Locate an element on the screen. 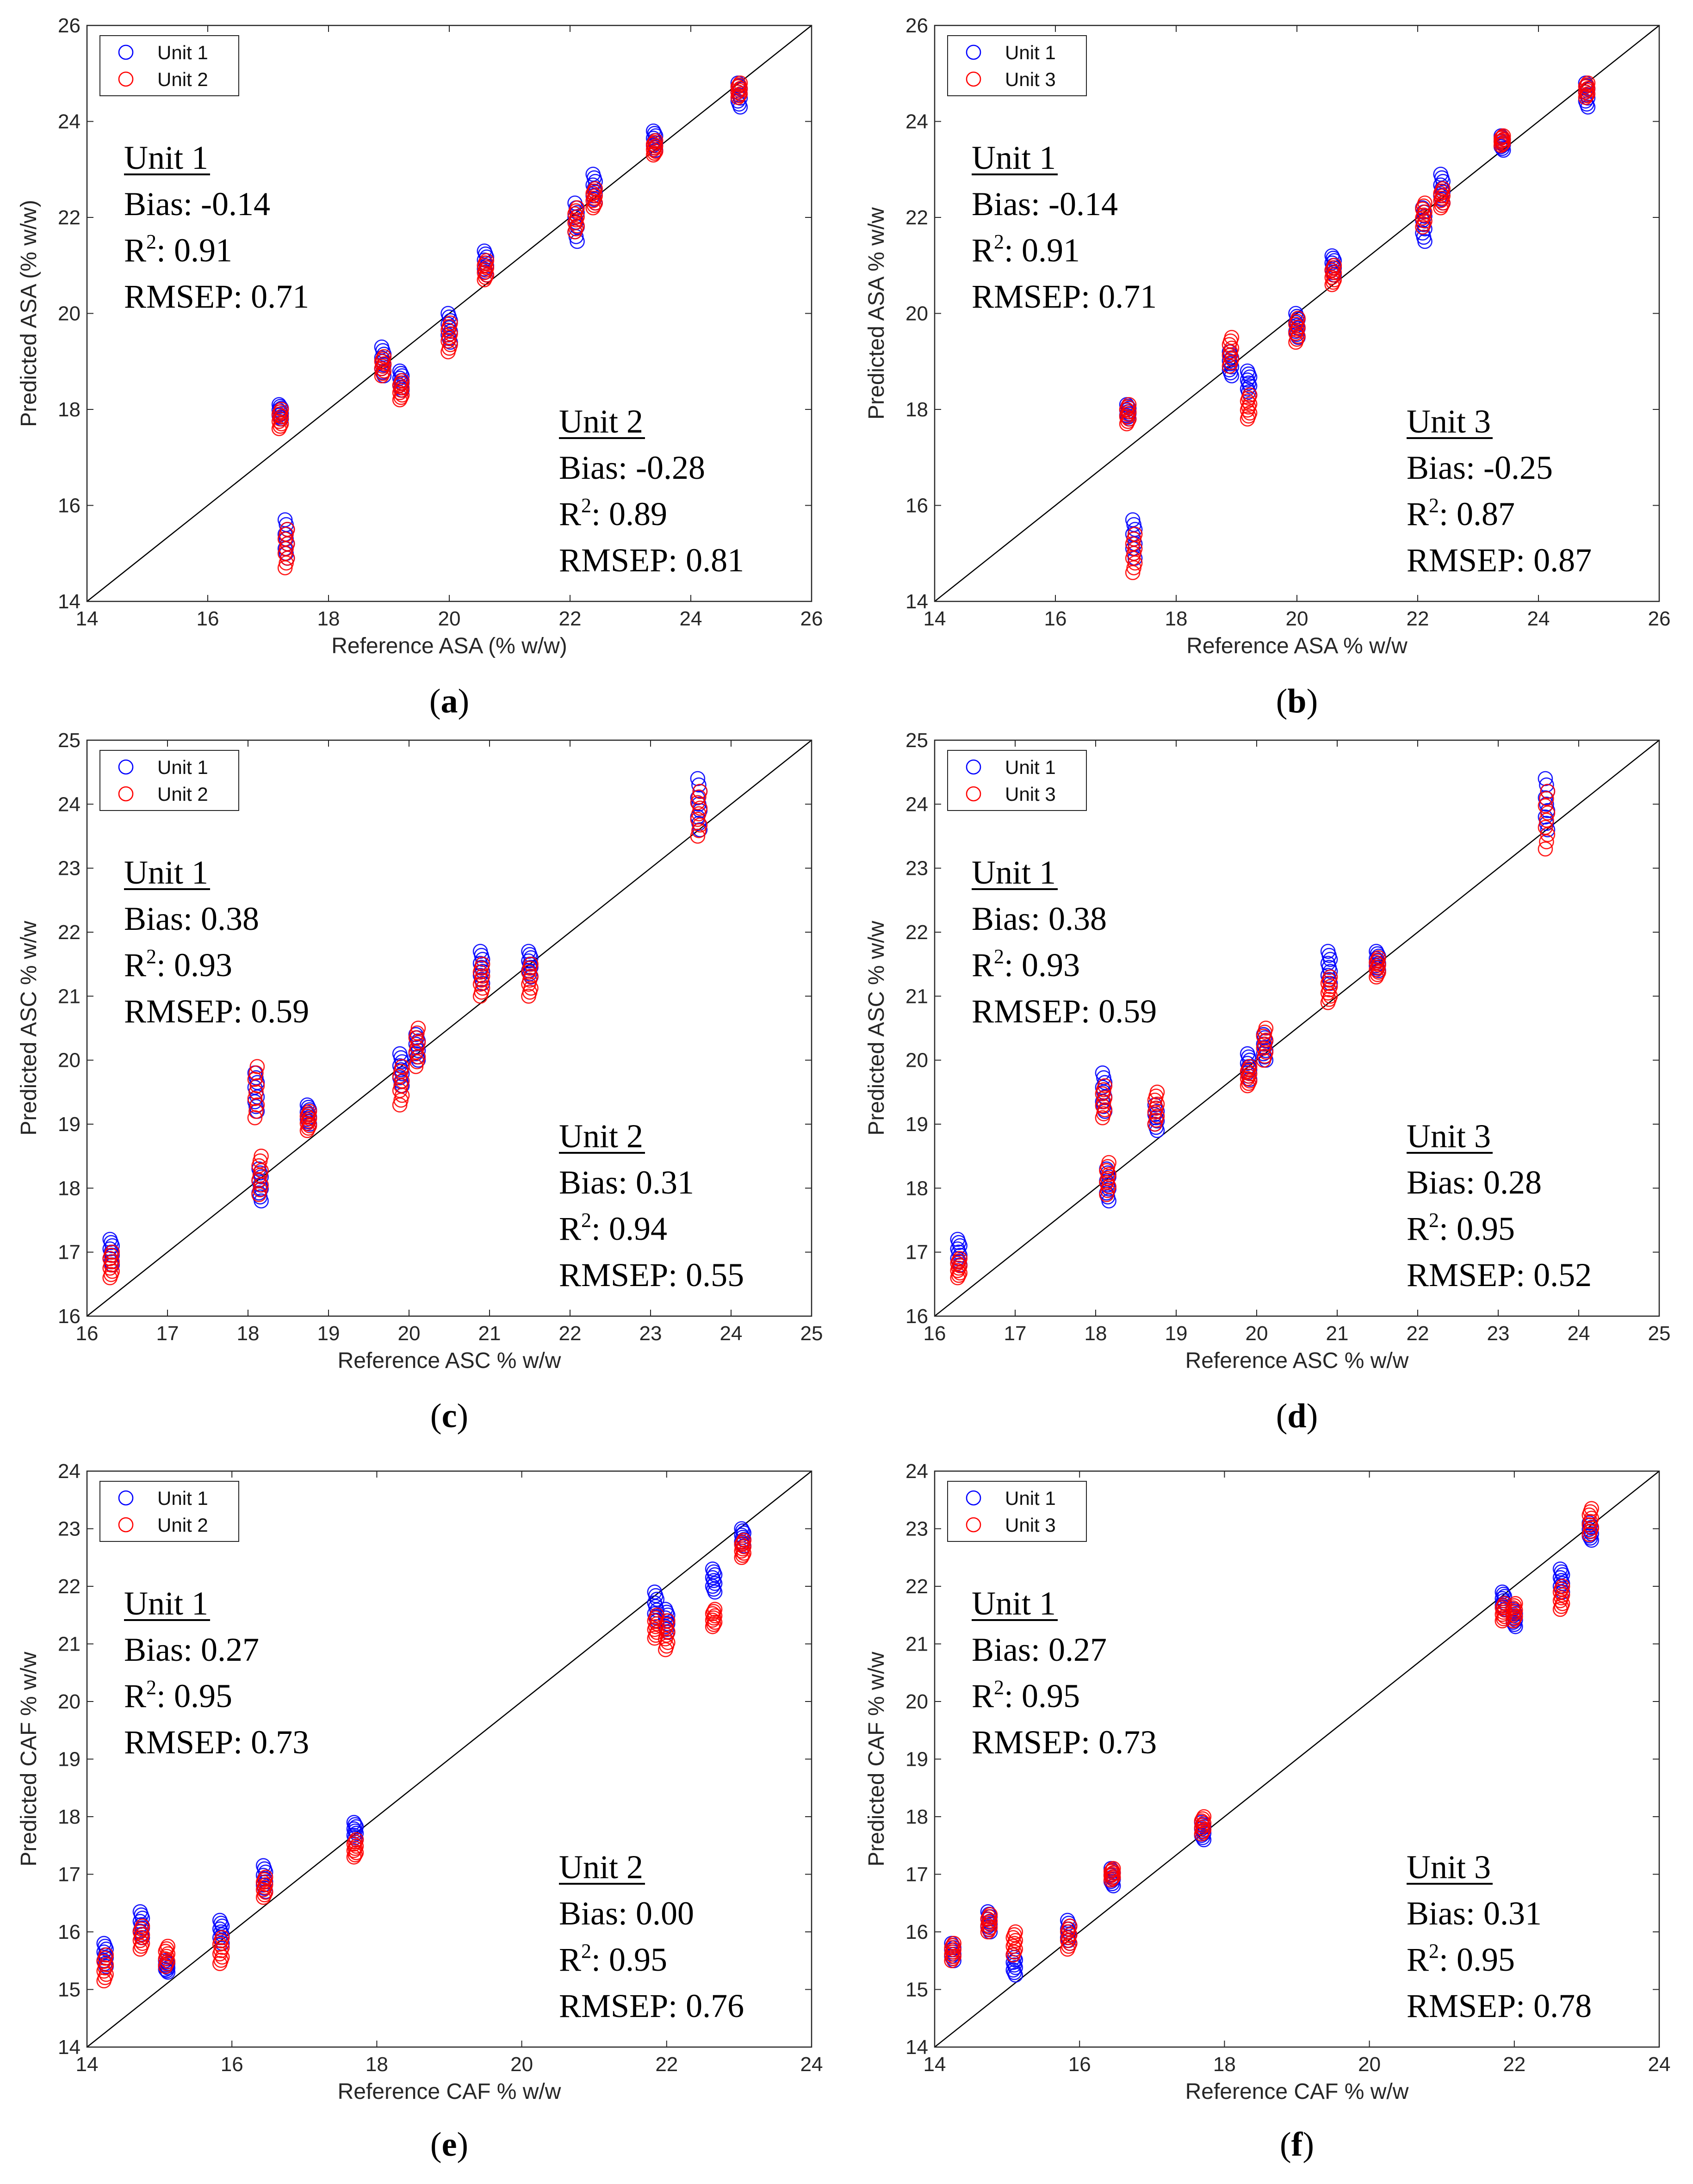  stats-rmsep: RMSEP: 0.81 is located at coordinates (652, 560).